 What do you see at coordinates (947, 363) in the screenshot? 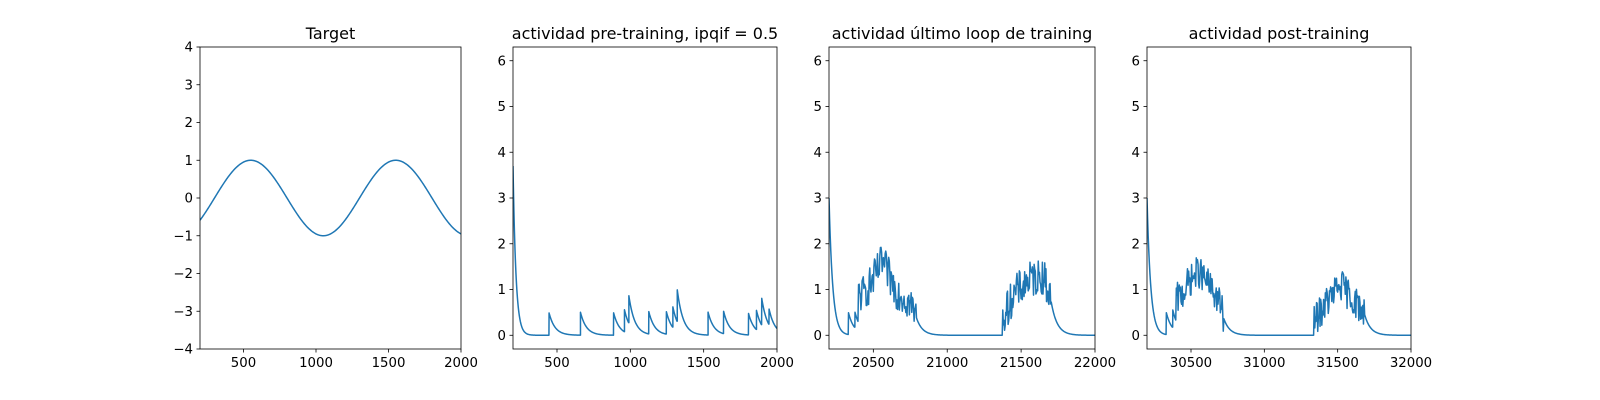
I see `x-tick-label: 21000` at bounding box center [947, 363].